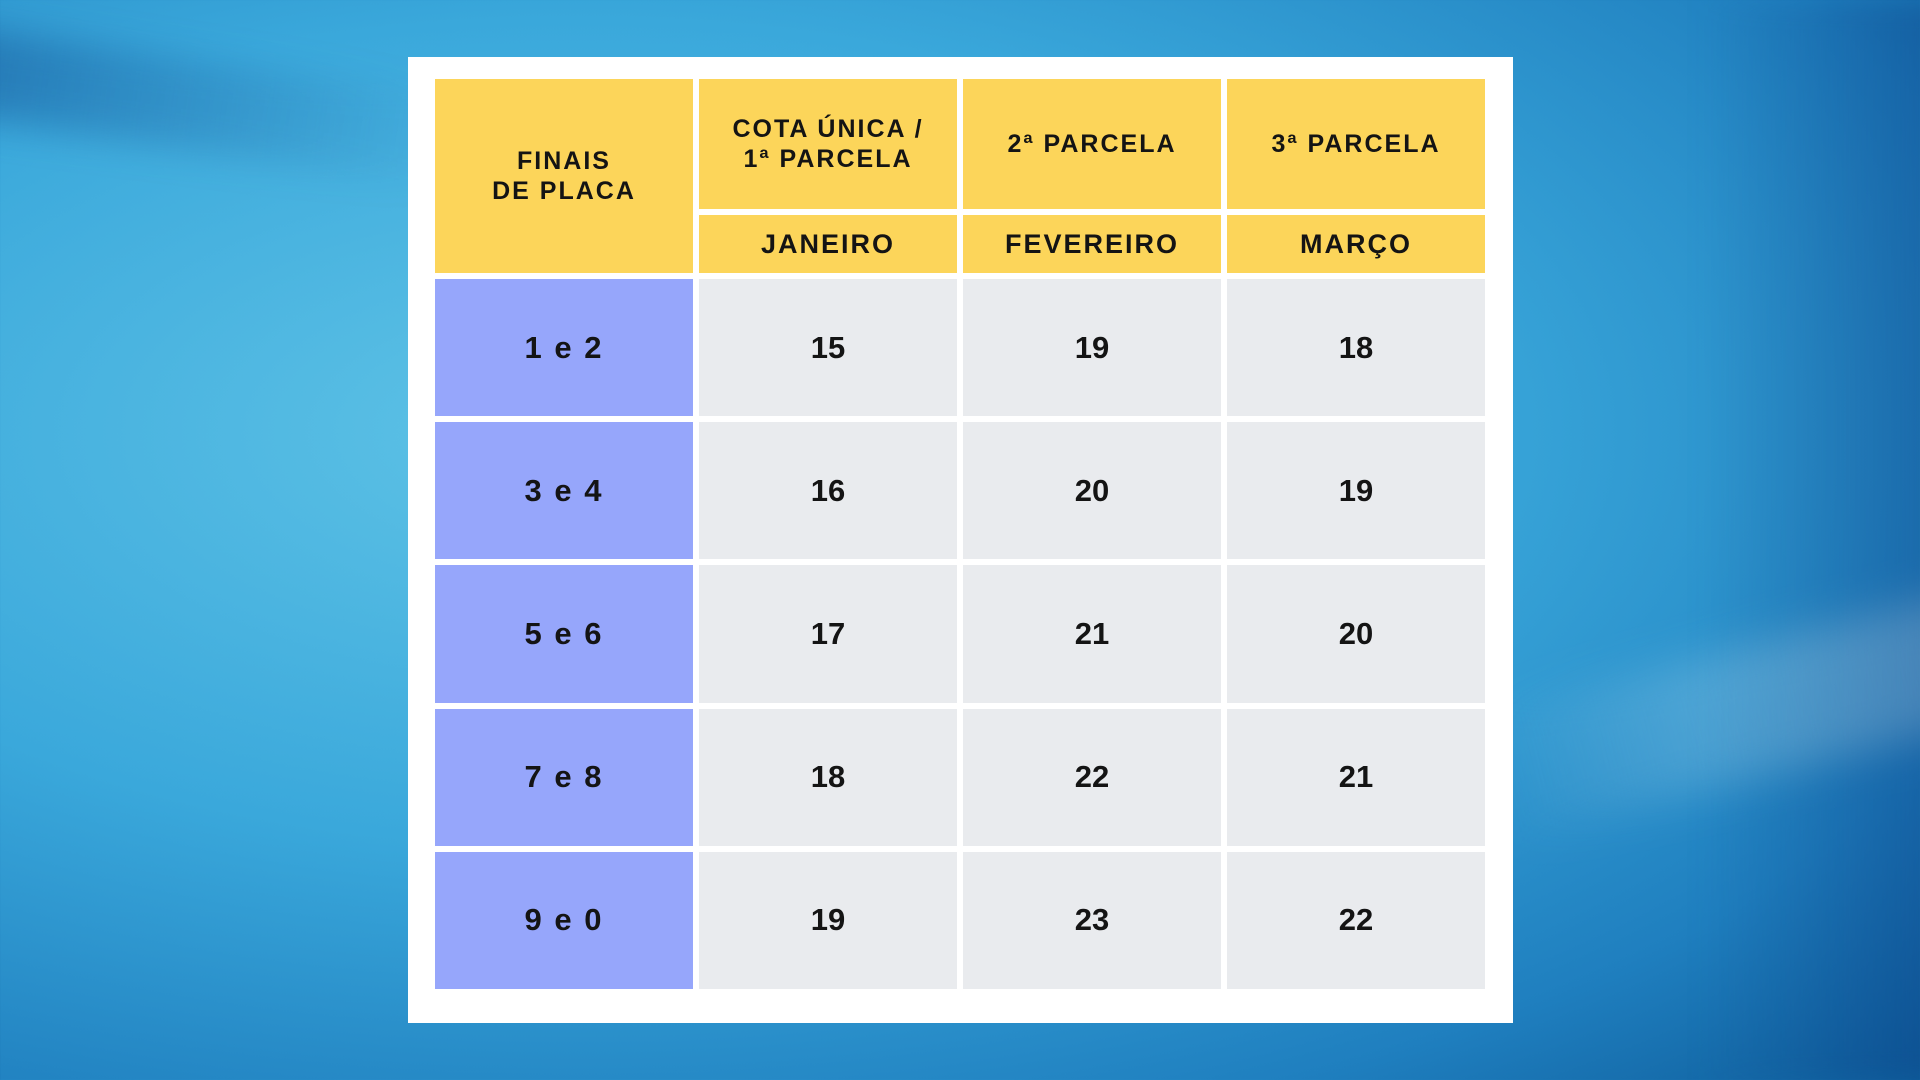 The width and height of the screenshot is (1920, 1080). I want to click on table-row: 7 e 8 18 22 21, so click(960, 777).